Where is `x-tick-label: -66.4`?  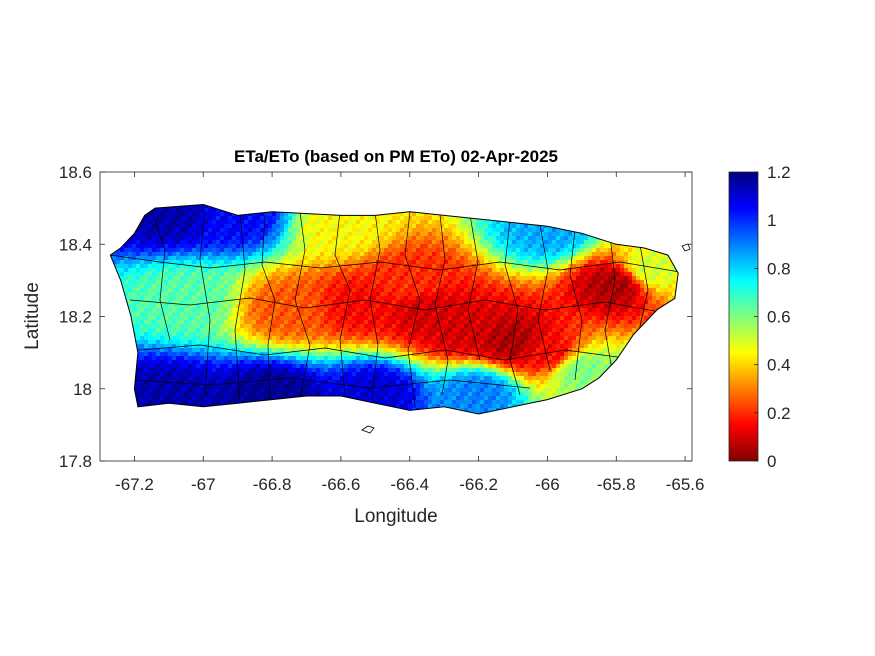 x-tick-label: -66.4 is located at coordinates (409, 484).